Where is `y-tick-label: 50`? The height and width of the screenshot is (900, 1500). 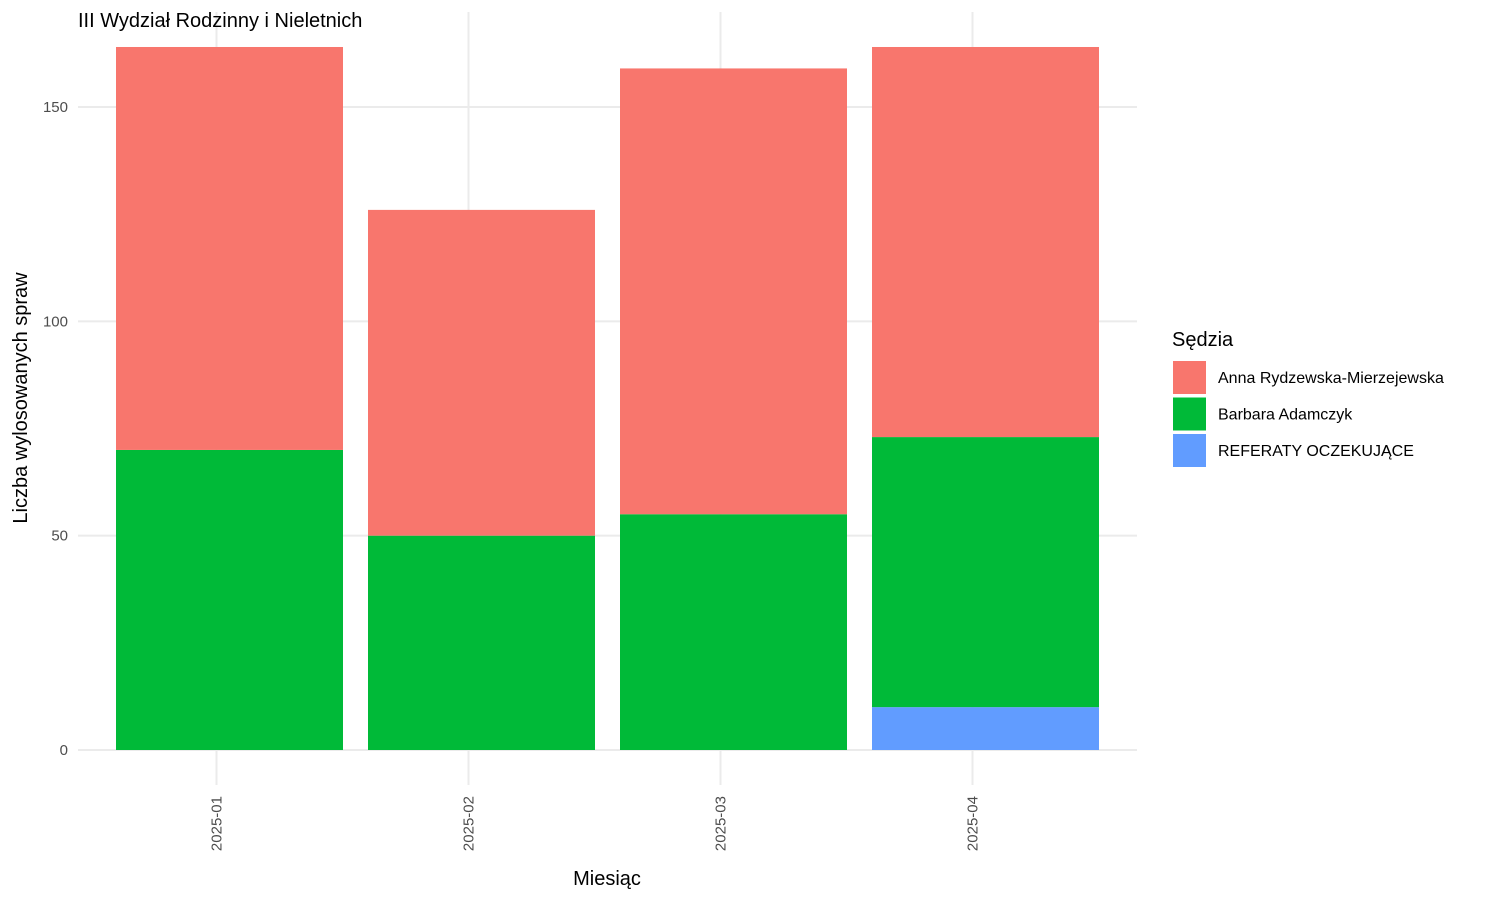
y-tick-label: 50 is located at coordinates (59, 536).